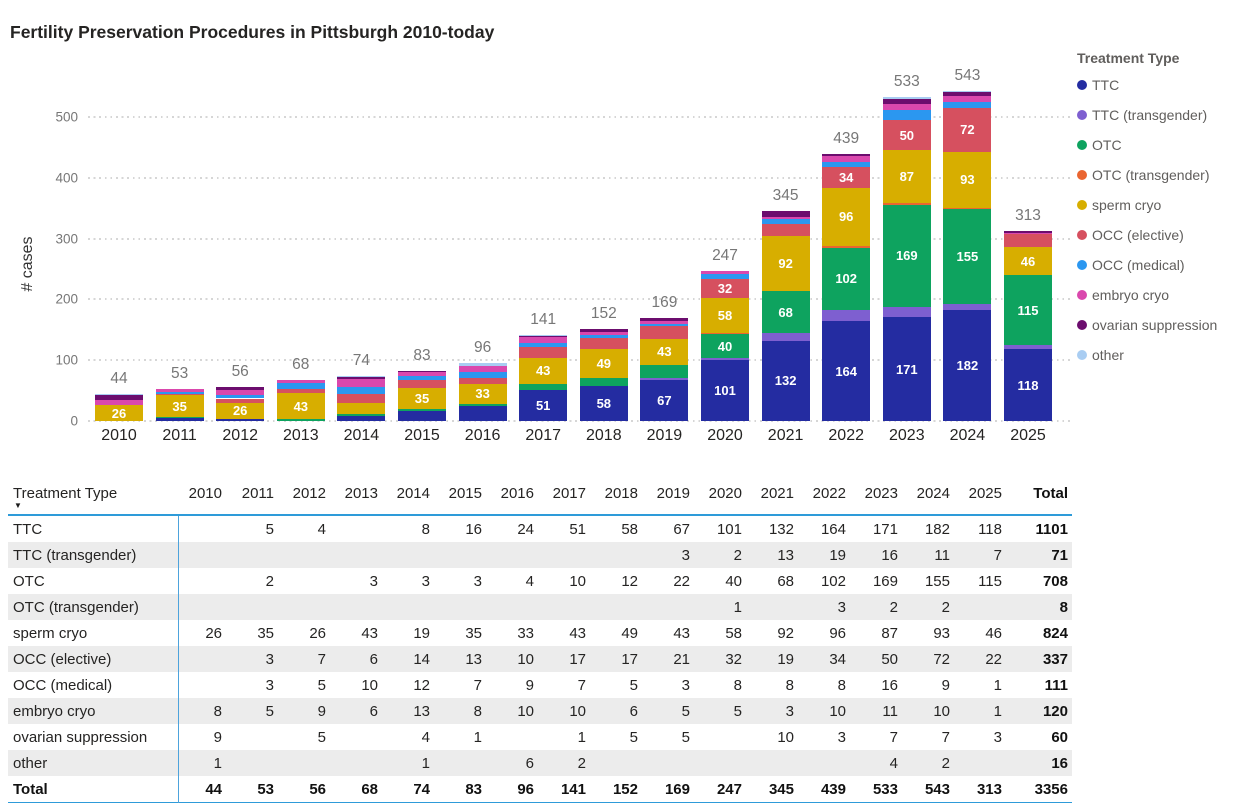 The image size is (1249, 812). Describe the element at coordinates (1050, 493) in the screenshot. I see `column-header-total: Total` at that location.